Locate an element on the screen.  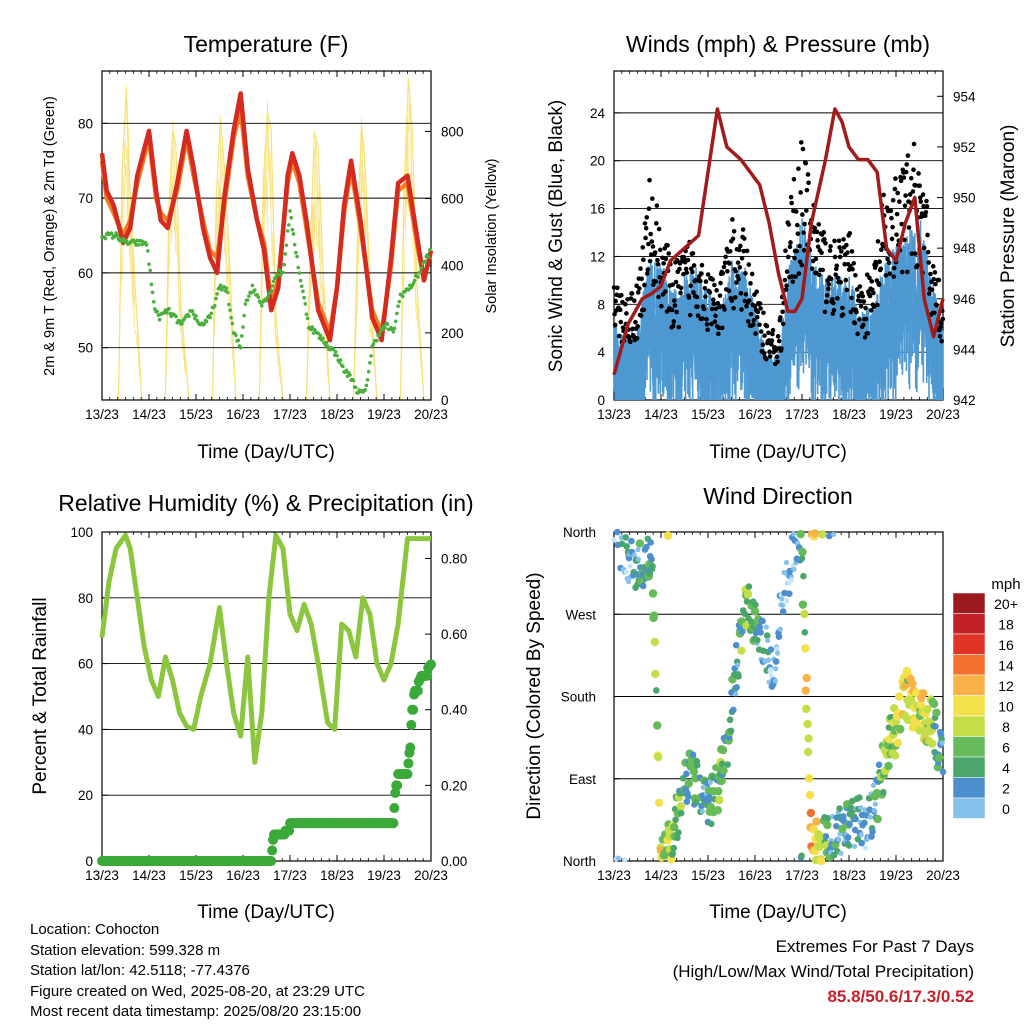
colorbar-label: 4 is located at coordinates (1006, 768).